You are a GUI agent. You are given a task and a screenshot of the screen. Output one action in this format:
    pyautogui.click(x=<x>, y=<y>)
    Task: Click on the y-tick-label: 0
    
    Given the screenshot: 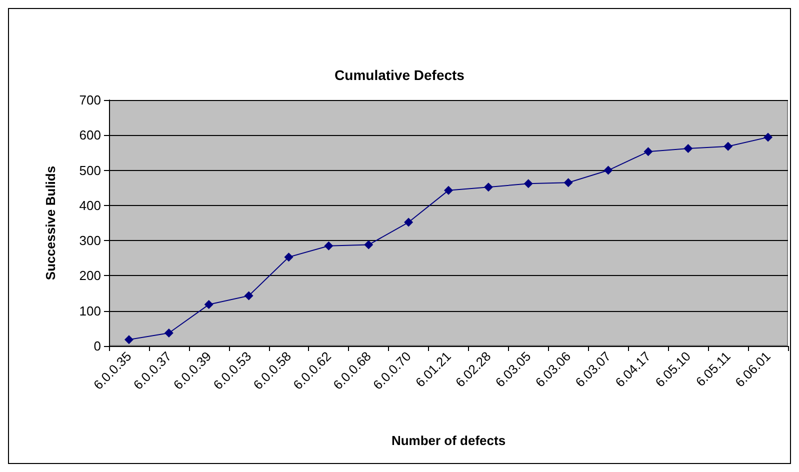 What is the action you would take?
    pyautogui.click(x=97, y=346)
    